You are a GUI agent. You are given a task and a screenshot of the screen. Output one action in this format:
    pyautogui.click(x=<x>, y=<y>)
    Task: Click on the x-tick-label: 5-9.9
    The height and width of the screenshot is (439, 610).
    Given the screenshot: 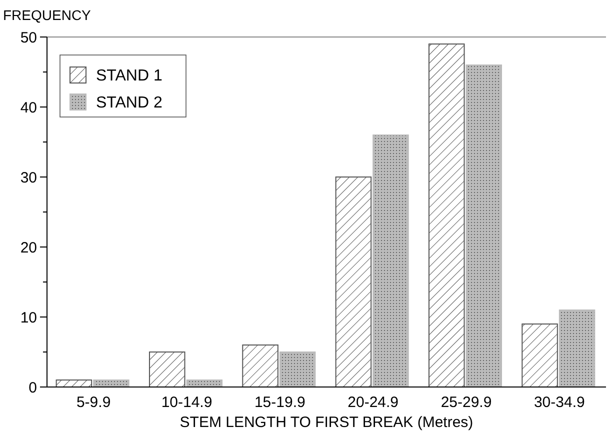 What is the action you would take?
    pyautogui.click(x=93, y=402)
    